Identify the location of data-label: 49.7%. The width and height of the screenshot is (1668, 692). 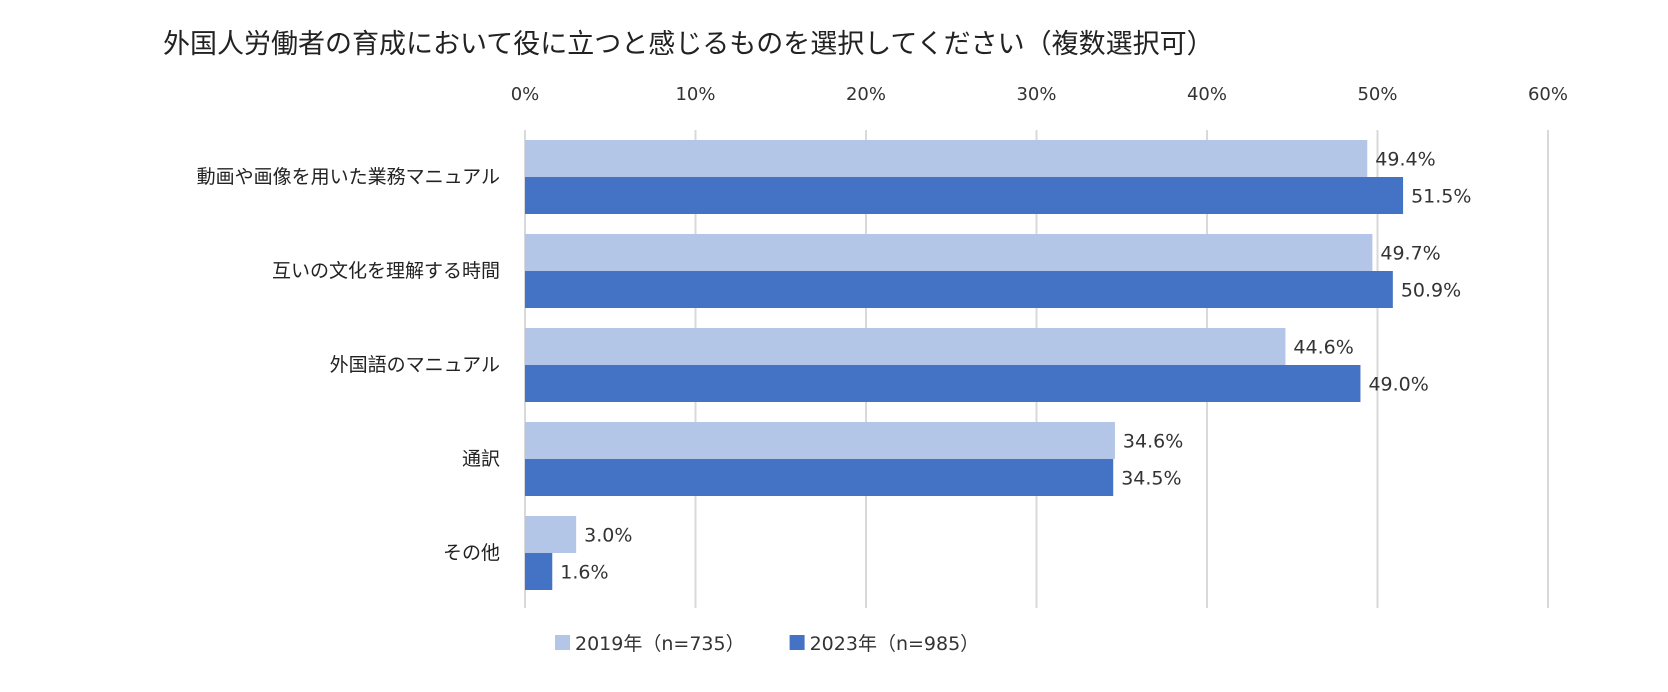
(1410, 254).